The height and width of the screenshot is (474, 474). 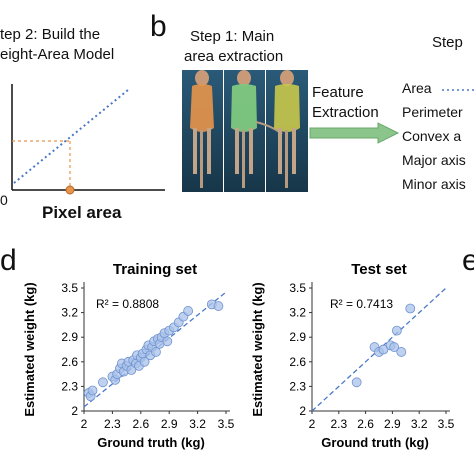 I want to click on photo-3-animal, so click(x=287, y=129).